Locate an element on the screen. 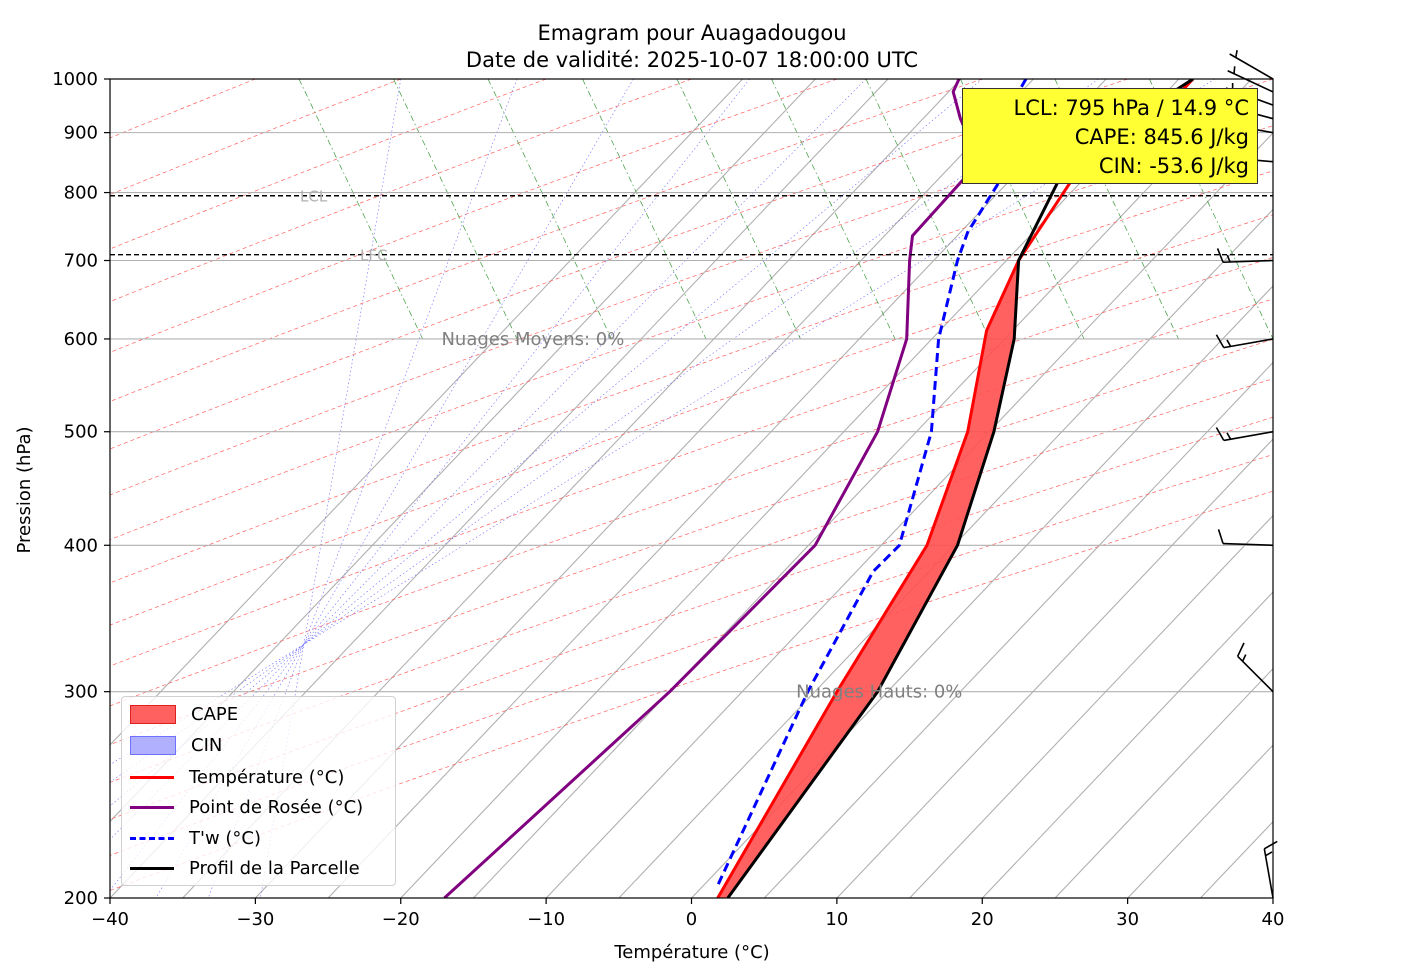 The width and height of the screenshot is (1404, 978). legend-label-cape: CAPE is located at coordinates (215, 714).